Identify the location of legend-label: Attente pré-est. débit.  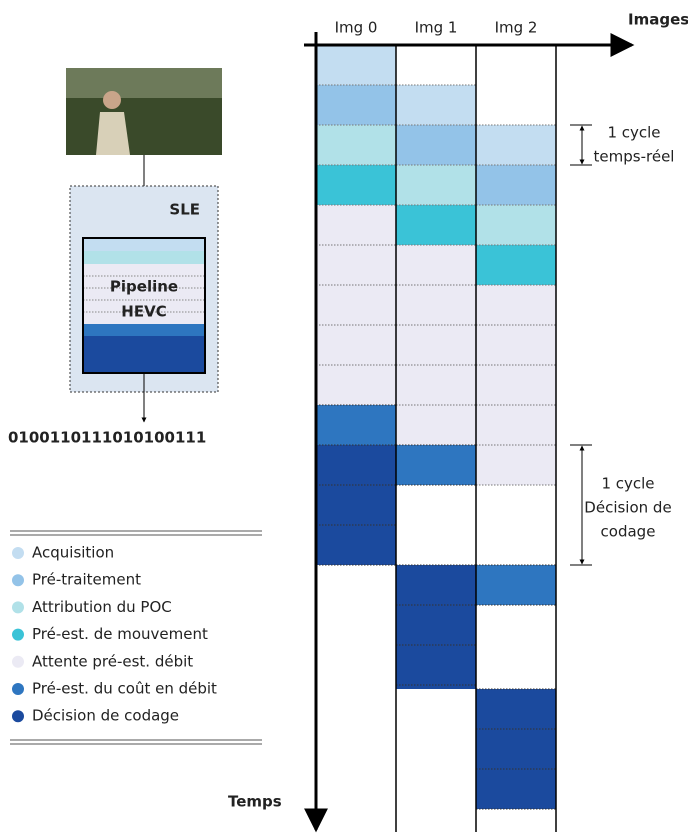
(112, 661).